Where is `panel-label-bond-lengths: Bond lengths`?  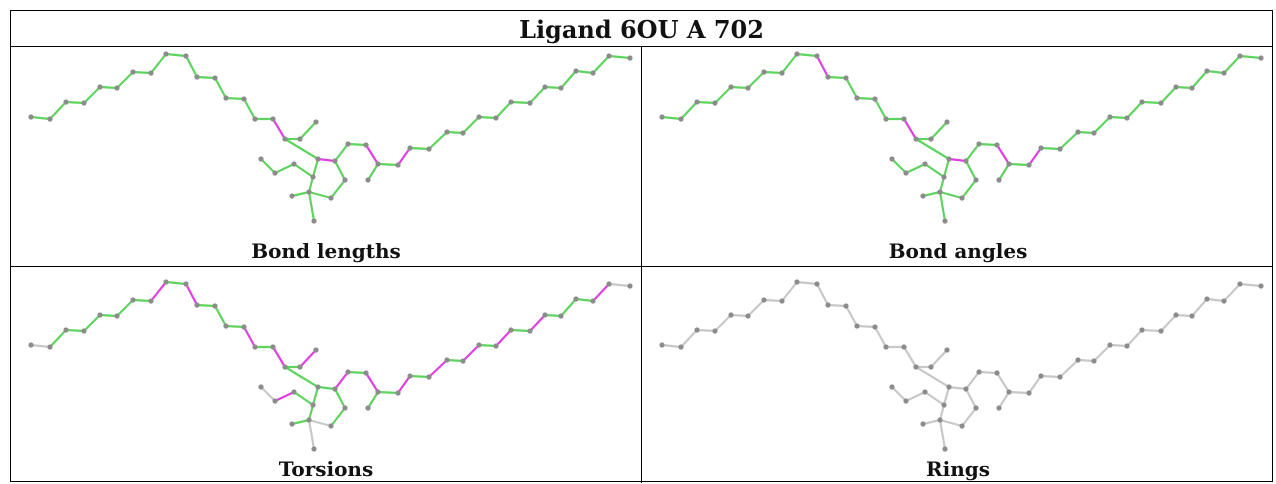 panel-label-bond-lengths: Bond lengths is located at coordinates (326, 251).